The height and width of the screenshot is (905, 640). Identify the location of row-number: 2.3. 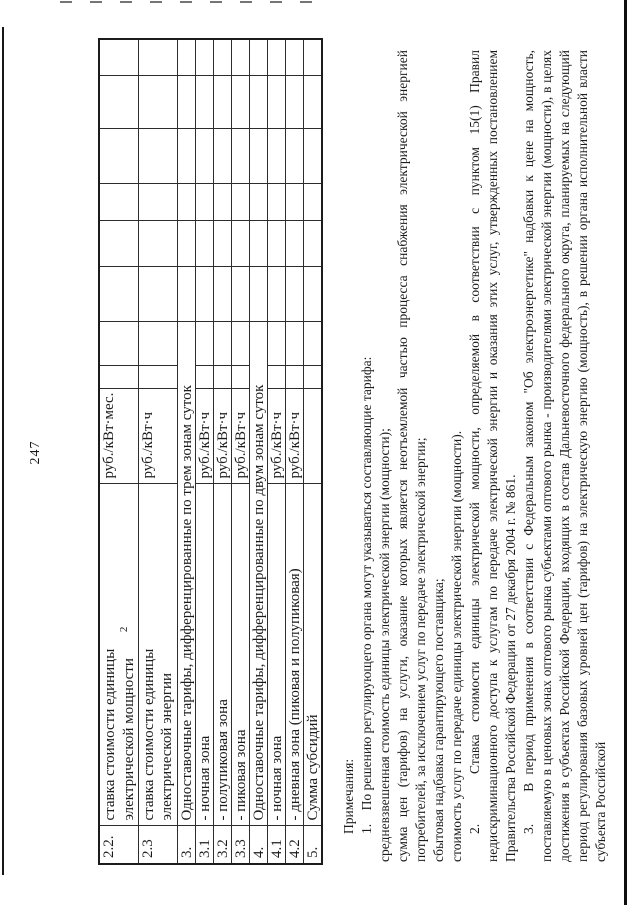
(158, 845).